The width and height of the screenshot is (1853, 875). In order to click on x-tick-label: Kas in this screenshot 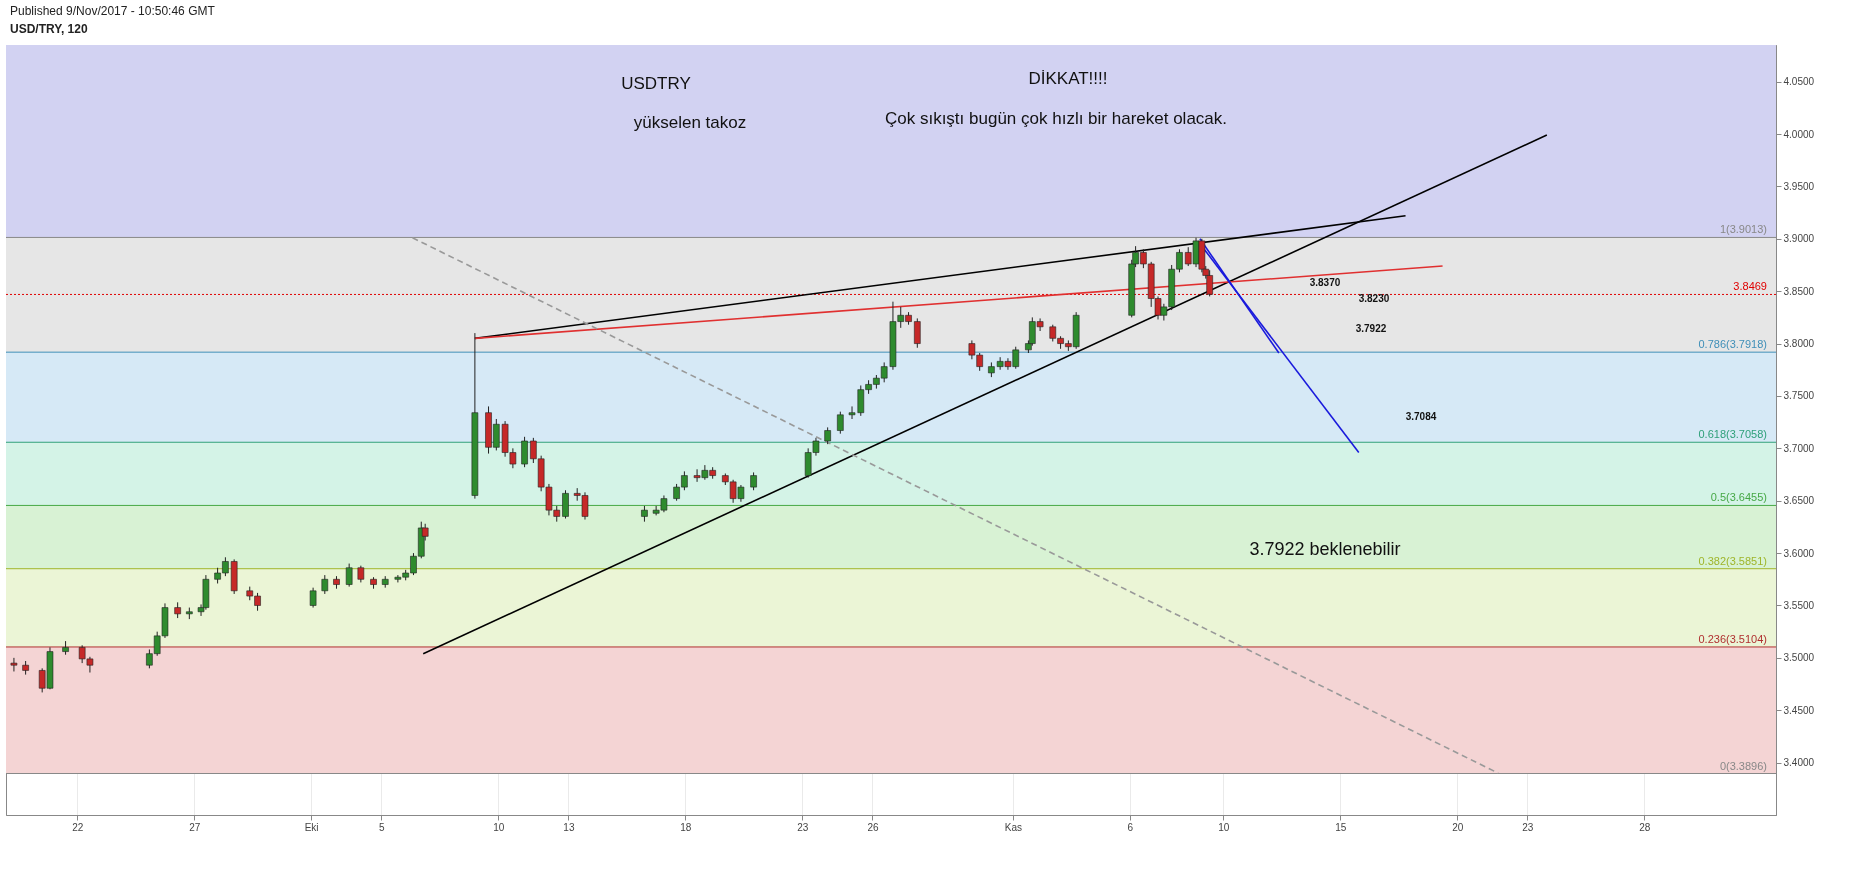, I will do `click(1013, 827)`.